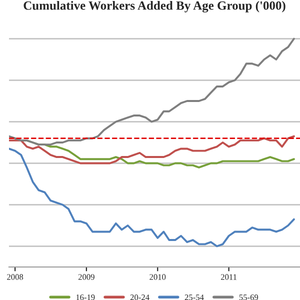  What do you see at coordinates (158, 277) in the screenshot?
I see `x-tick-label: 2010` at bounding box center [158, 277].